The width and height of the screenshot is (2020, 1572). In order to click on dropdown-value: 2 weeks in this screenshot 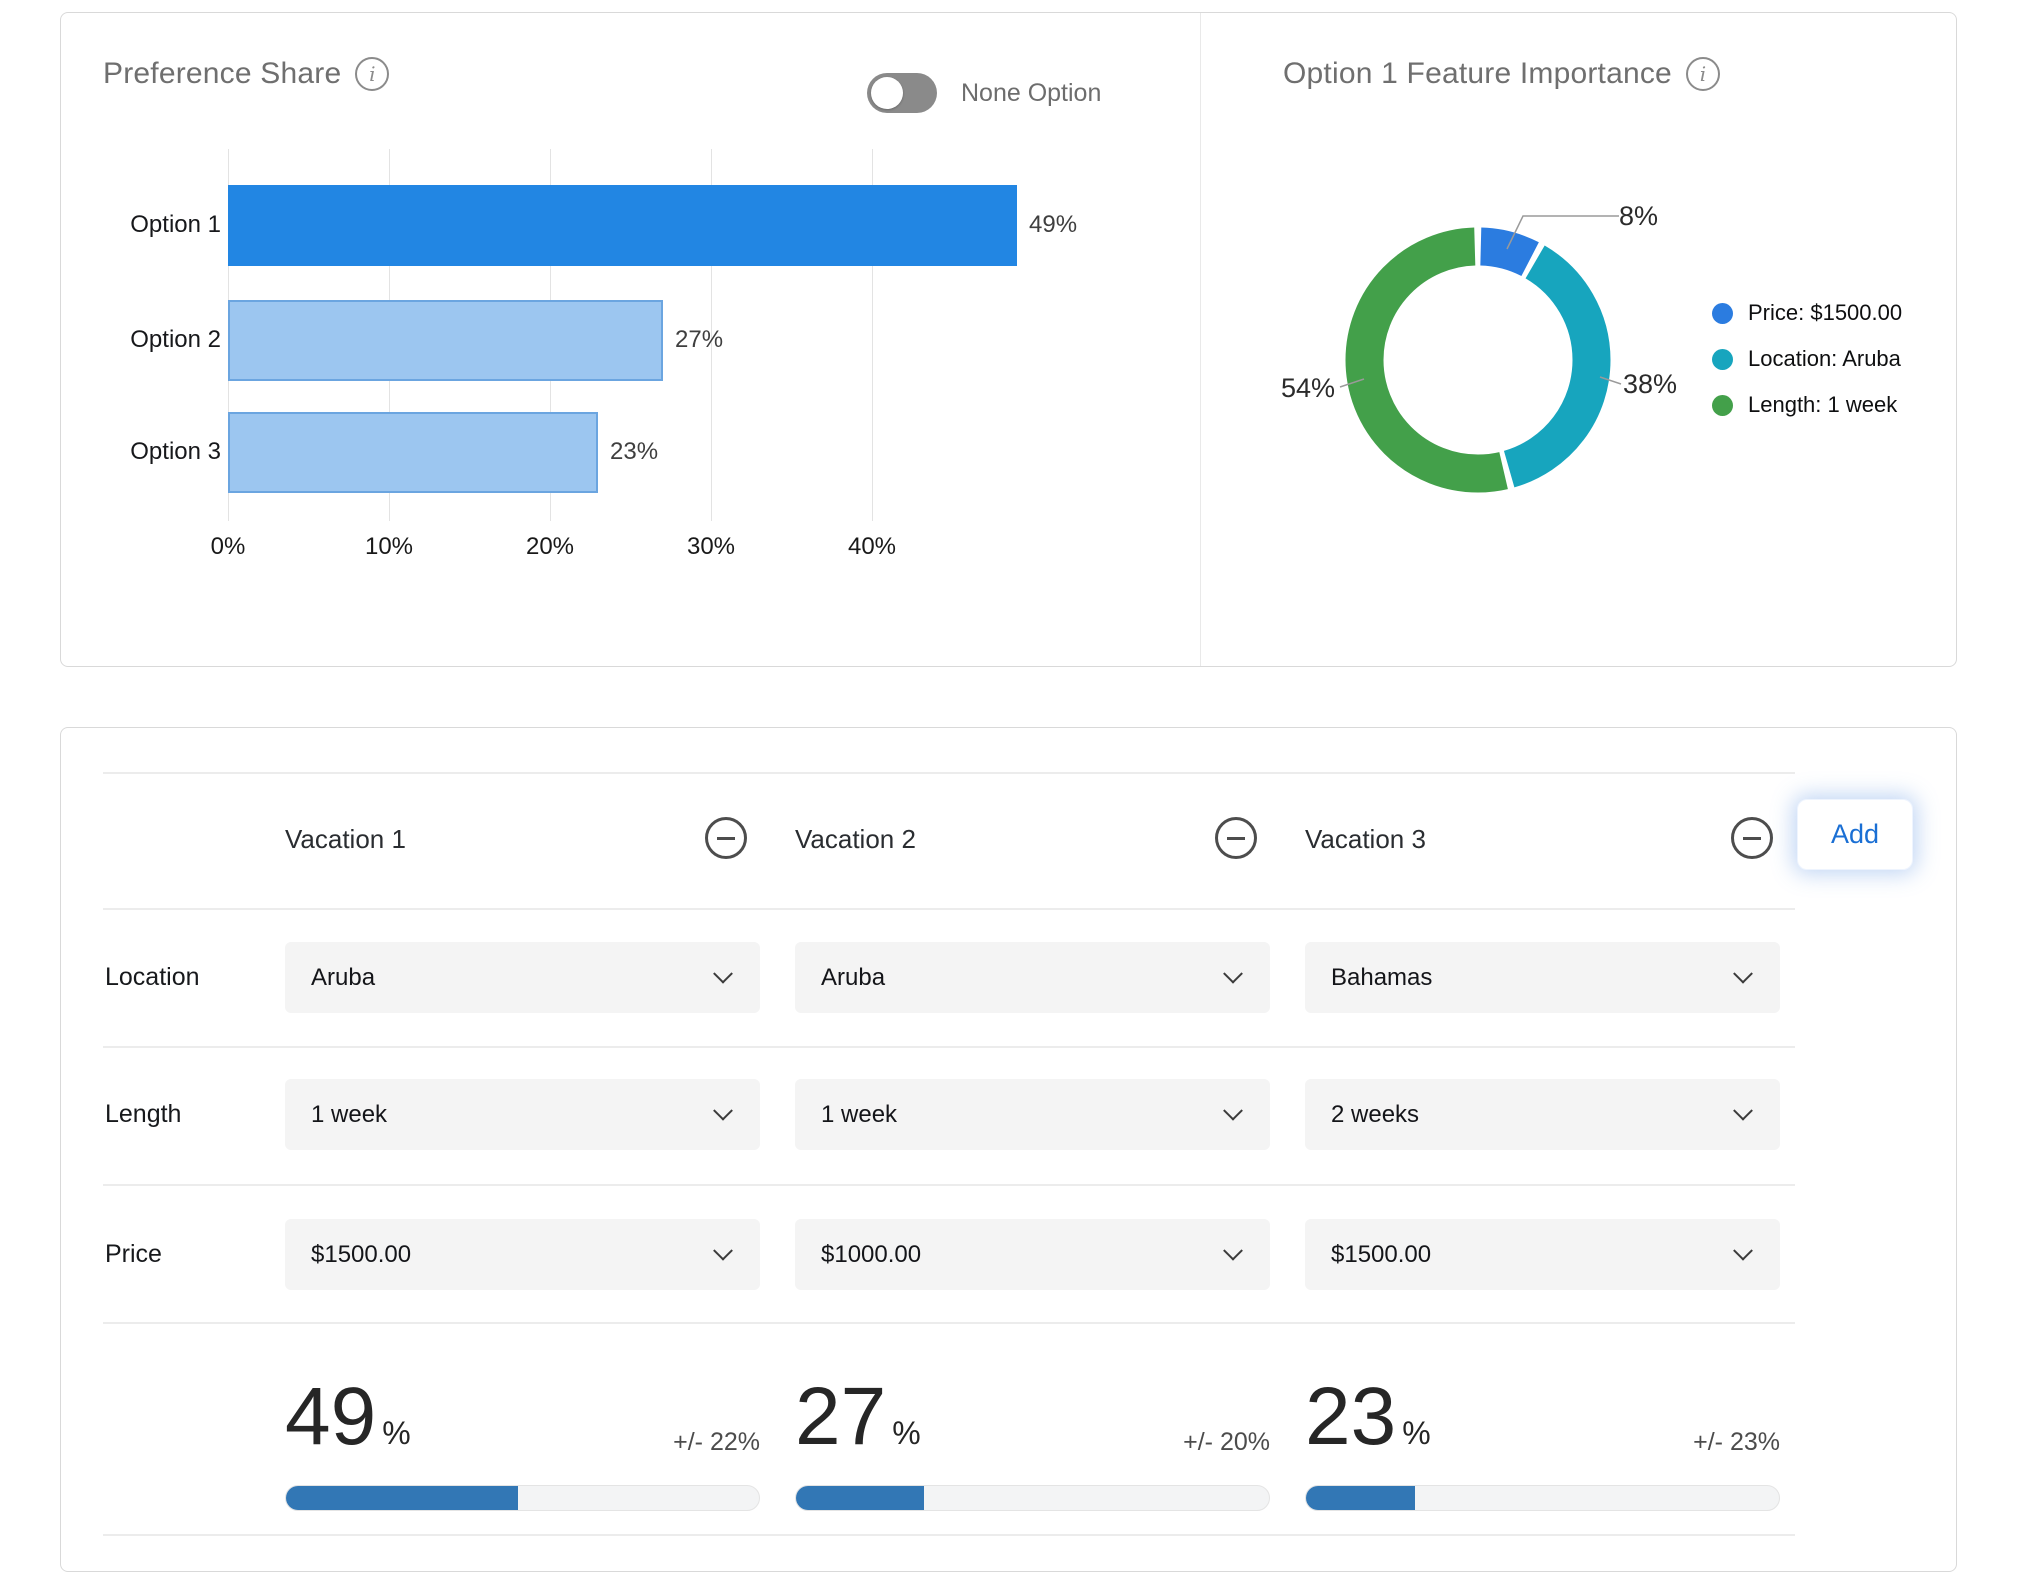, I will do `click(1375, 1114)`.